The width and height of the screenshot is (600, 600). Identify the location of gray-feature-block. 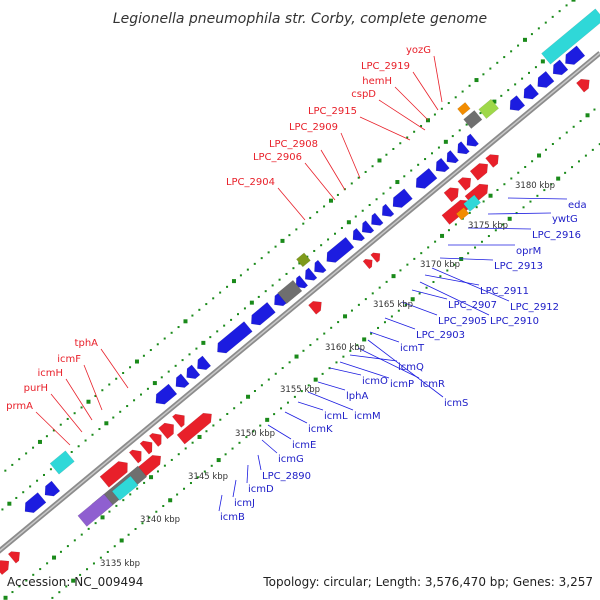
(473, 119).